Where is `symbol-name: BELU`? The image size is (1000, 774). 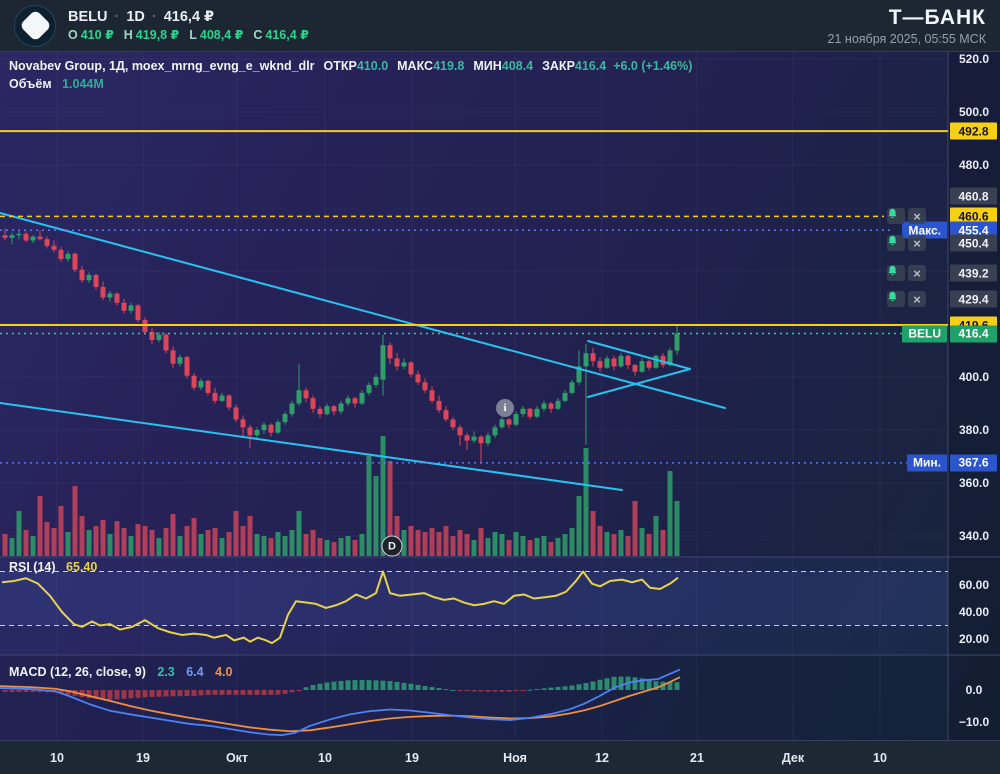
symbol-name: BELU is located at coordinates (88, 17).